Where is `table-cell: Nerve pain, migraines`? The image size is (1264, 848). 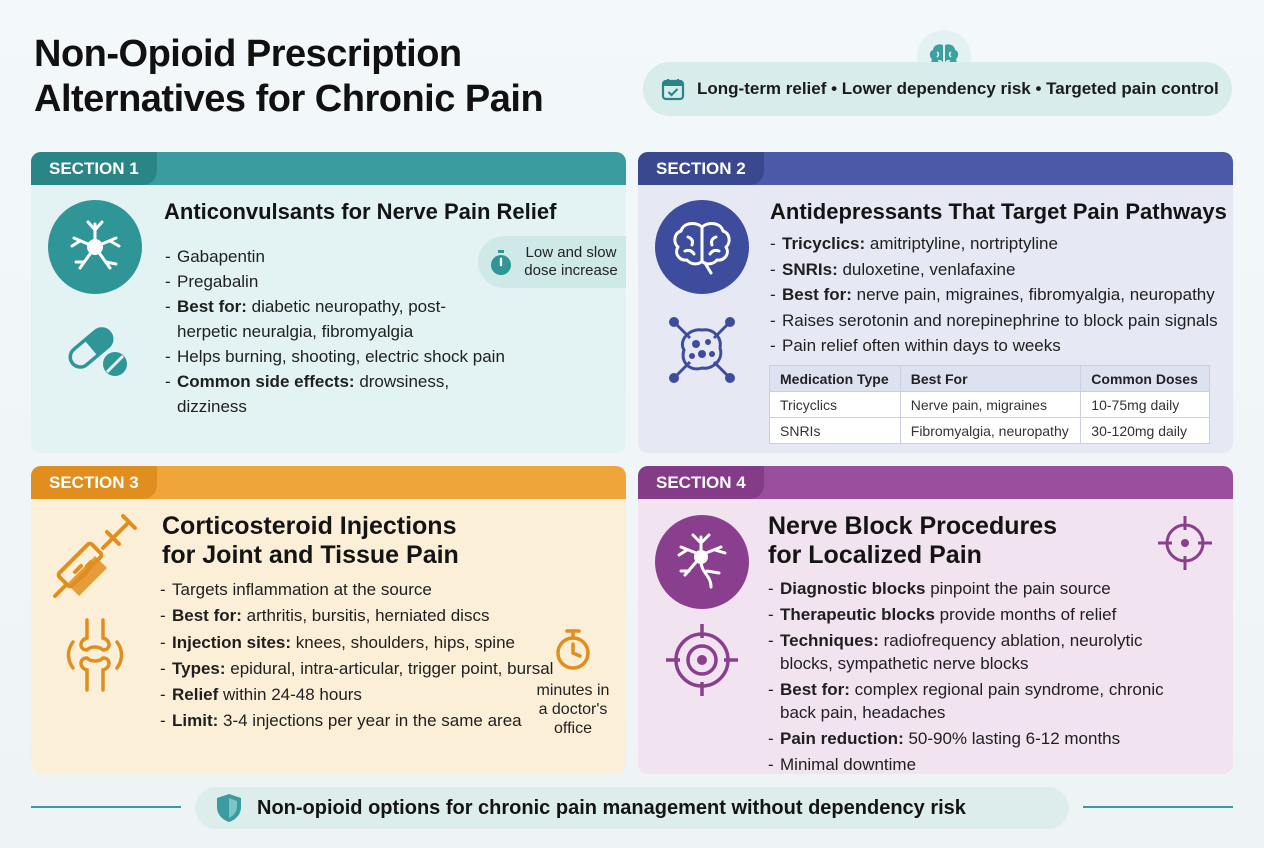
table-cell: Nerve pain, migraines is located at coordinates (990, 404).